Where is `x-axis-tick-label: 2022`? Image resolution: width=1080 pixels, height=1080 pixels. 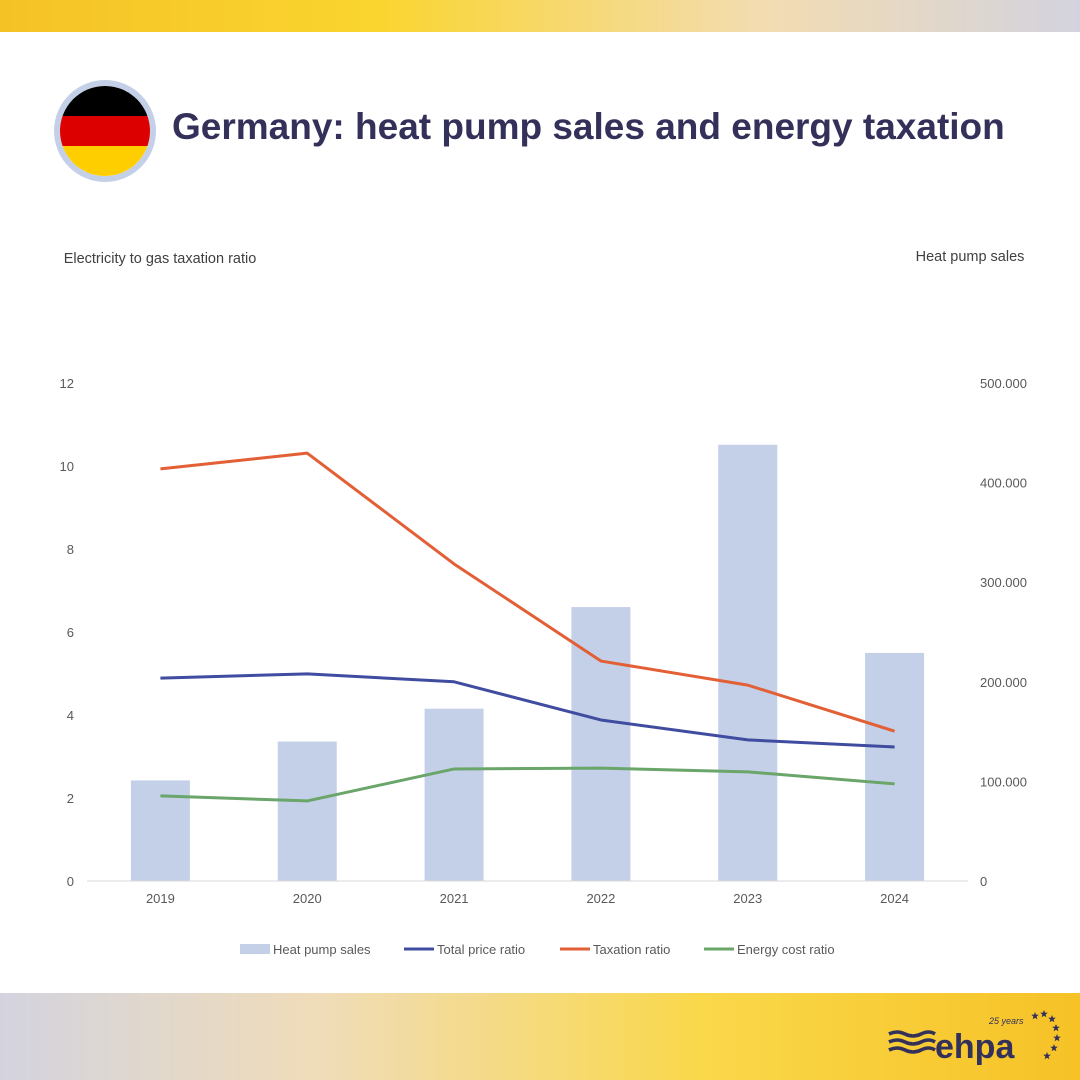 x-axis-tick-label: 2022 is located at coordinates (600, 898).